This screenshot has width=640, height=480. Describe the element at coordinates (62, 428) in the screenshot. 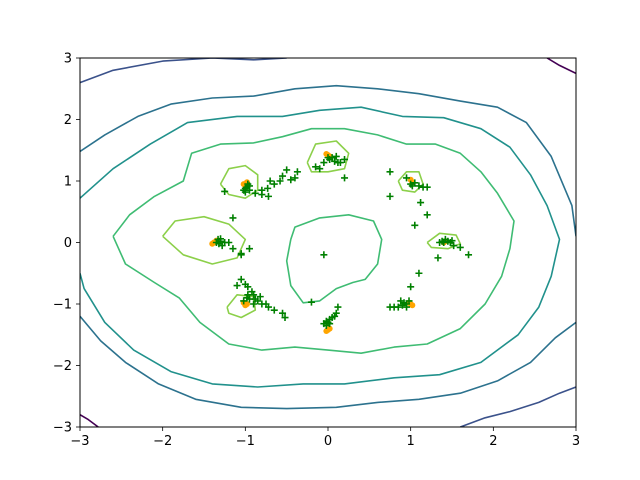

I see `y-tick-label-0: −3` at that location.